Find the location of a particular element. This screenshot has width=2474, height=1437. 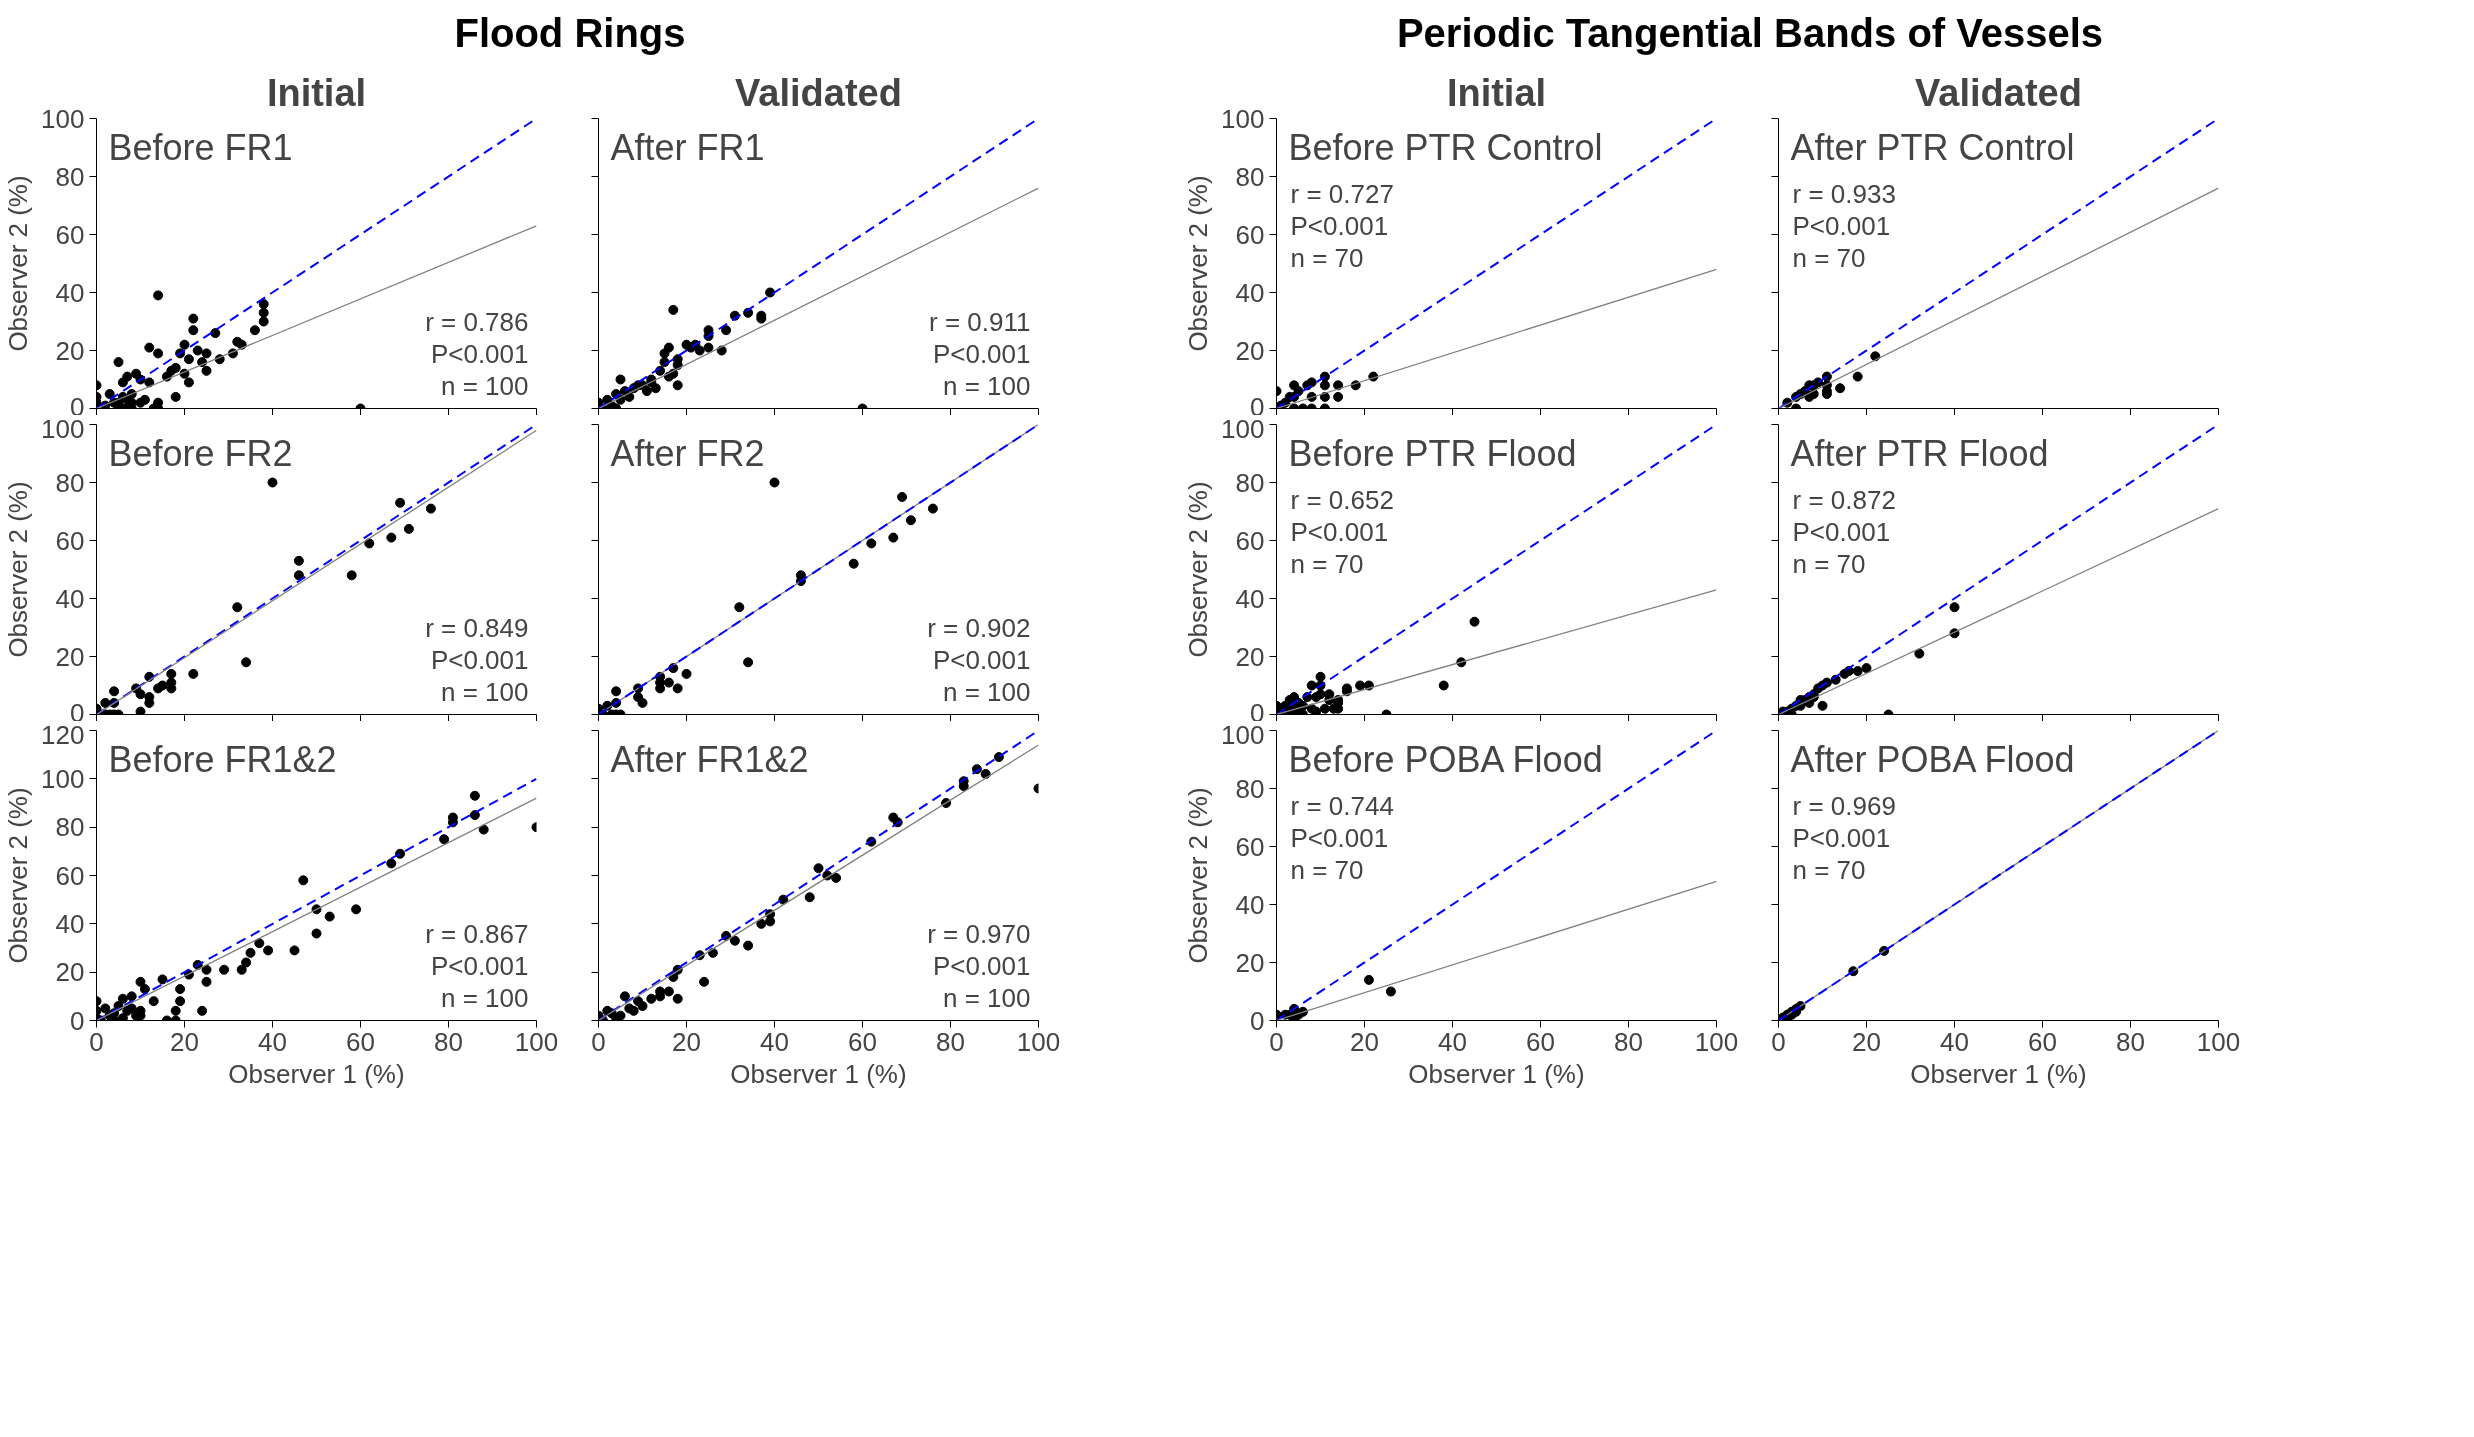

annotation: After FR1 is located at coordinates (687, 147).